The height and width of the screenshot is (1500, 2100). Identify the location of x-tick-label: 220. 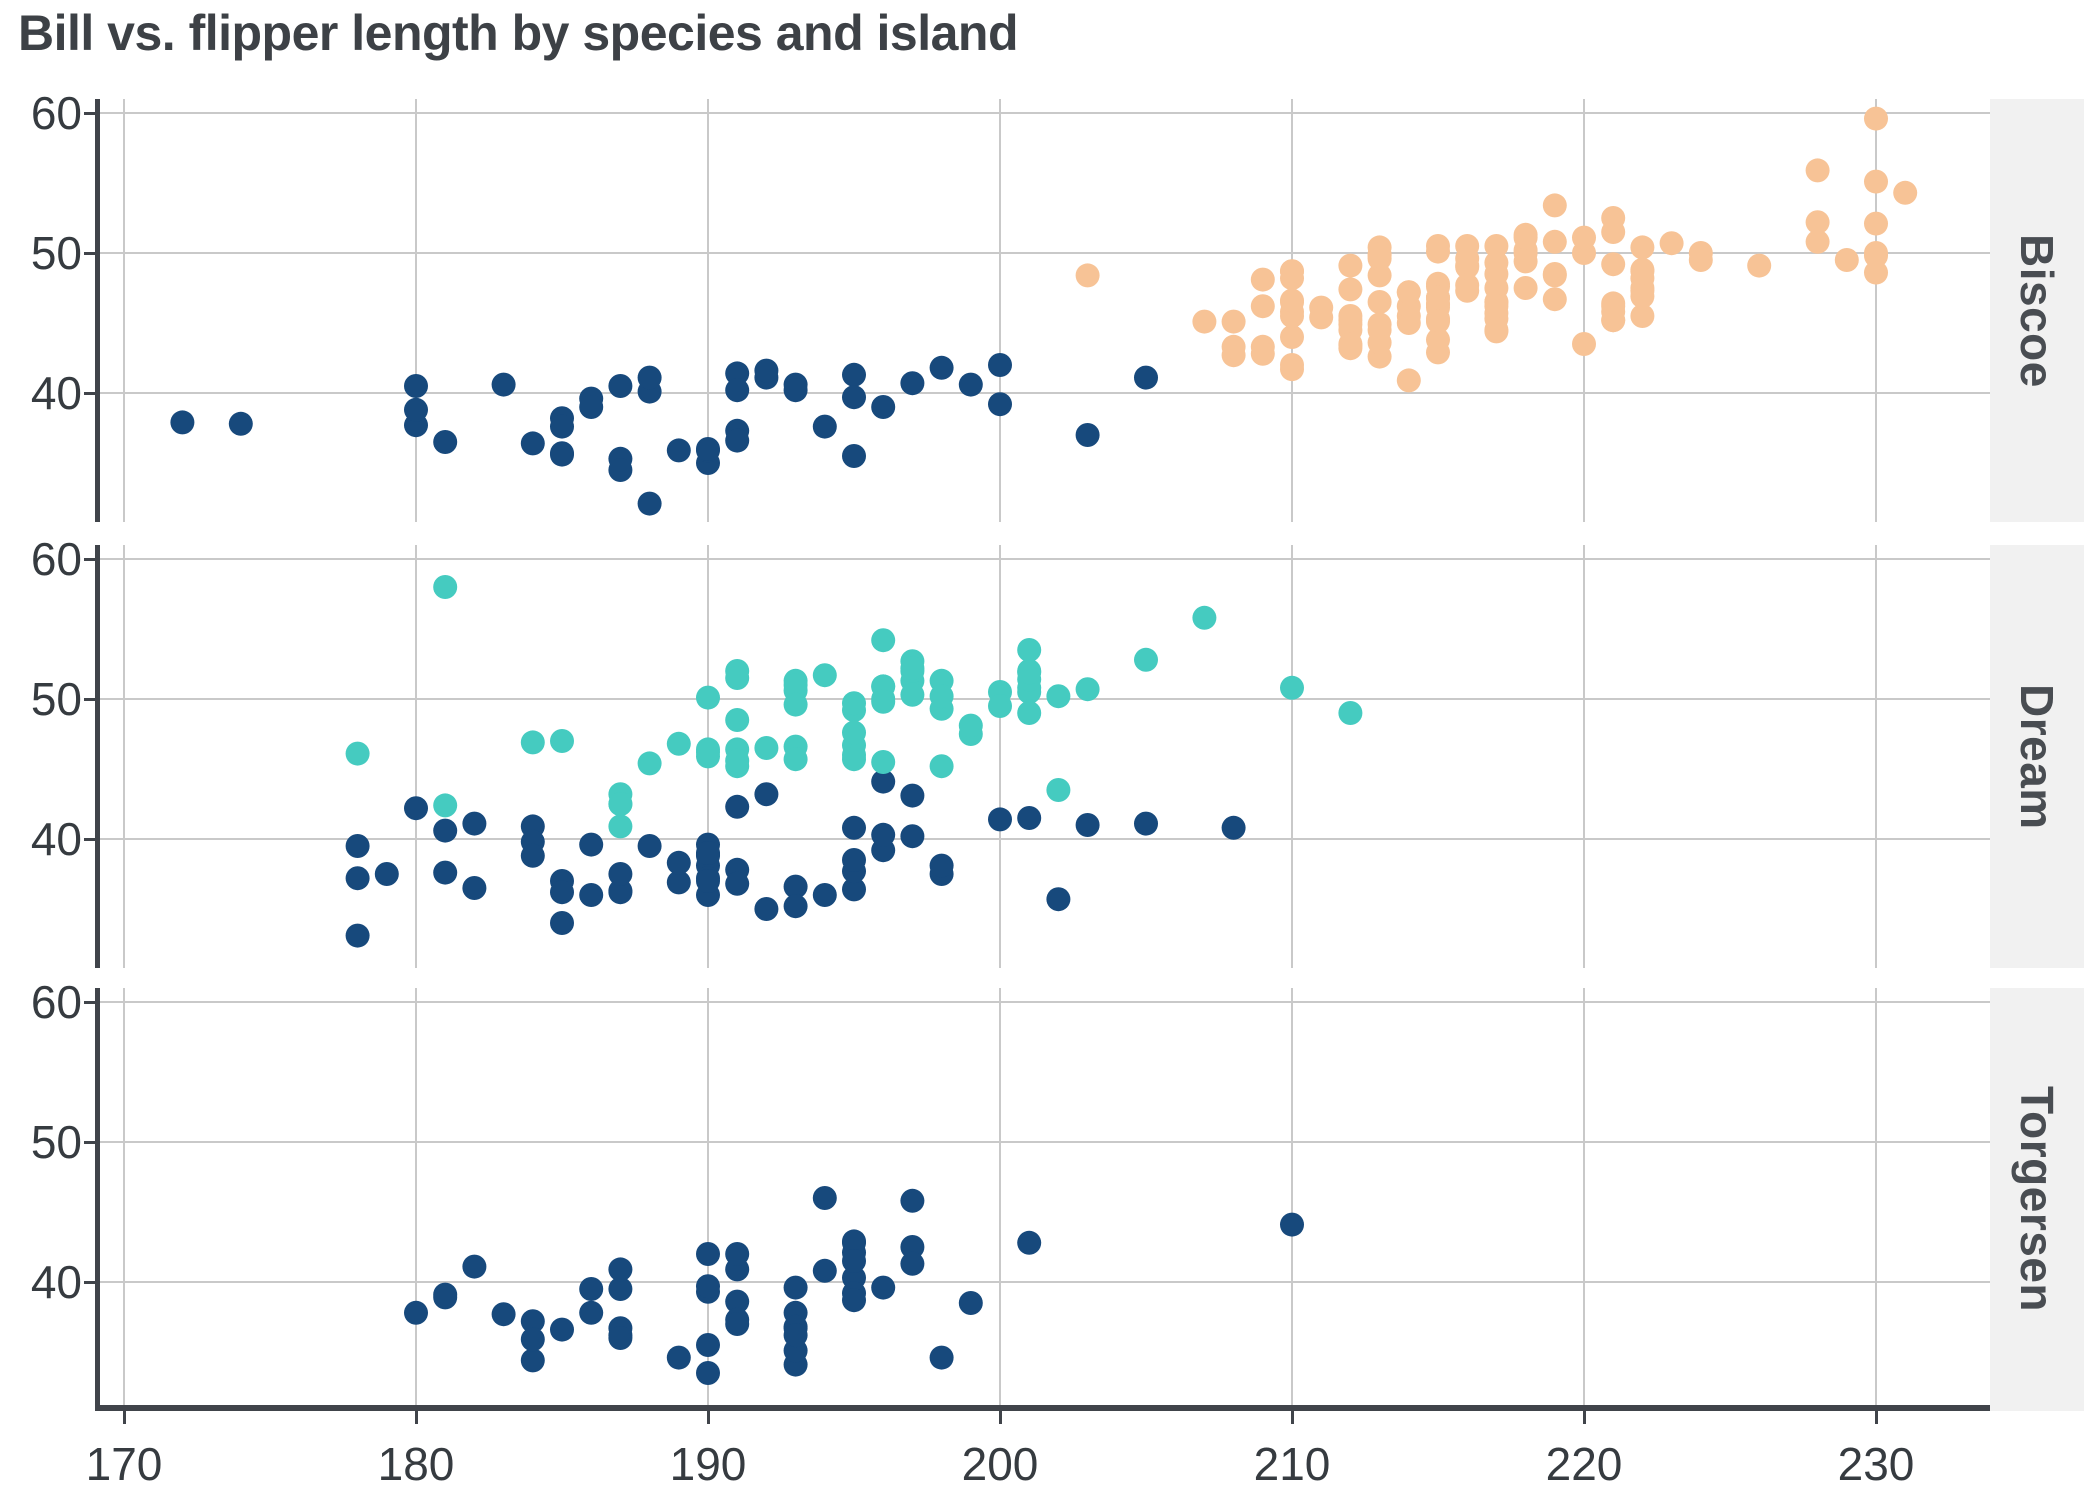
(1584, 1464).